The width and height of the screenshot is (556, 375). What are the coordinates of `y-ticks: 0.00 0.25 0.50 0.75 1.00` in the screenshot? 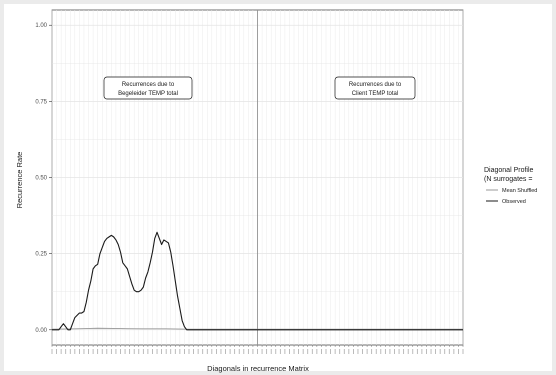 It's located at (43, 178).